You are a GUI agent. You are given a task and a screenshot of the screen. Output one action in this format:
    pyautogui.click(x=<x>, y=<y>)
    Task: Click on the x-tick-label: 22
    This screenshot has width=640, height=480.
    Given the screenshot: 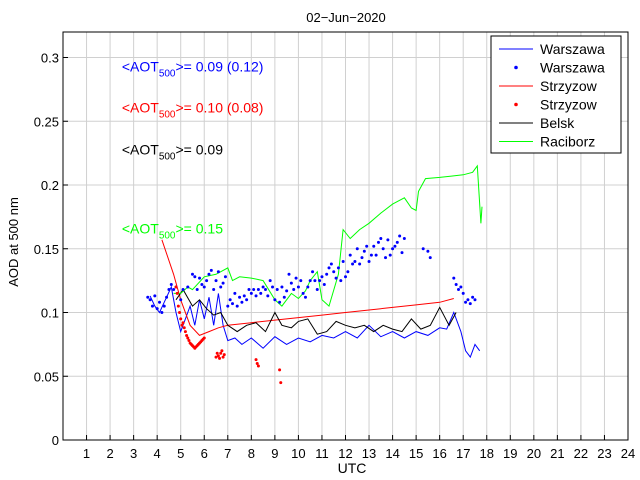 What is the action you would take?
    pyautogui.click(x=581, y=453)
    